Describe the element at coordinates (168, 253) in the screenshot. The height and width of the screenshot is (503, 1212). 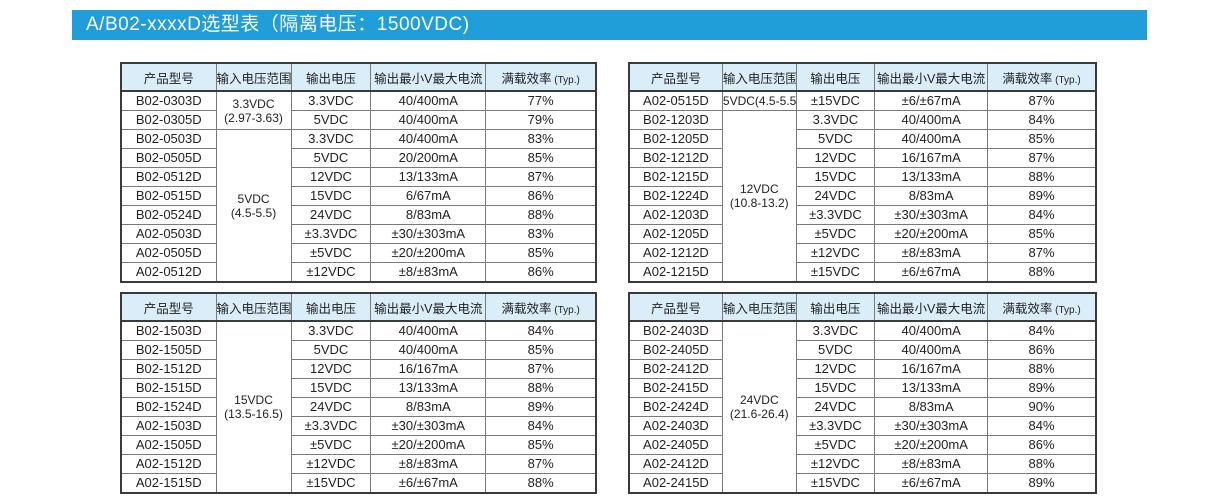
I see `model-cell: A02-0505D` at that location.